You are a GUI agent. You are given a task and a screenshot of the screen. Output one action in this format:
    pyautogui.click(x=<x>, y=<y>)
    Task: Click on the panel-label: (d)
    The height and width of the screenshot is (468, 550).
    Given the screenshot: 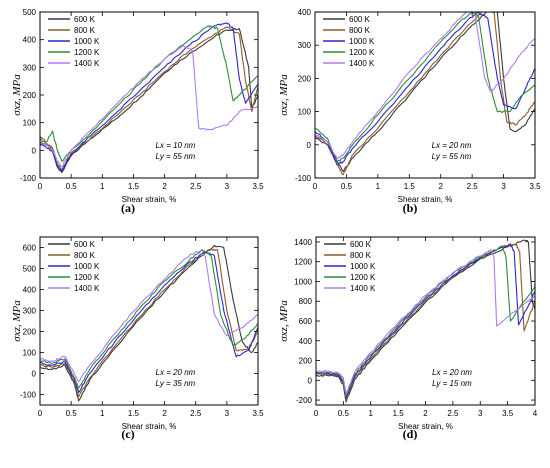 What is the action you would take?
    pyautogui.click(x=410, y=434)
    